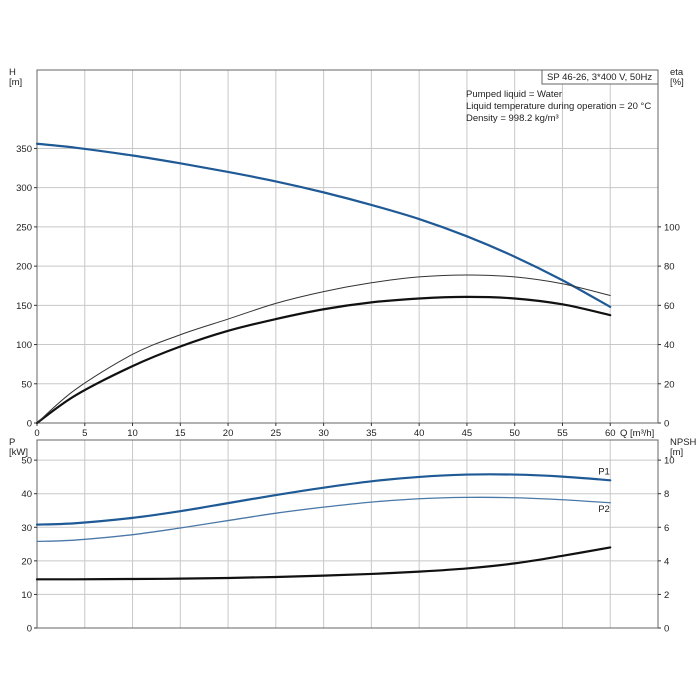 The height and width of the screenshot is (700, 700). What do you see at coordinates (666, 494) in the screenshot?
I see `y-tick-right-label: 8` at bounding box center [666, 494].